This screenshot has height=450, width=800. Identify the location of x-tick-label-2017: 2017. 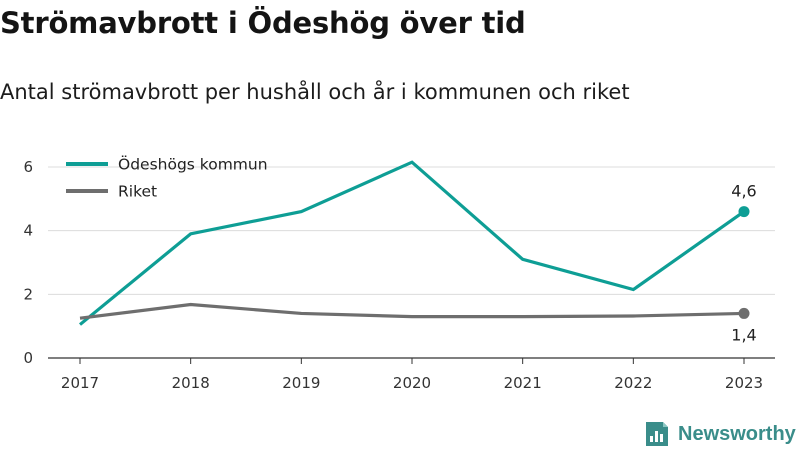
(80, 383).